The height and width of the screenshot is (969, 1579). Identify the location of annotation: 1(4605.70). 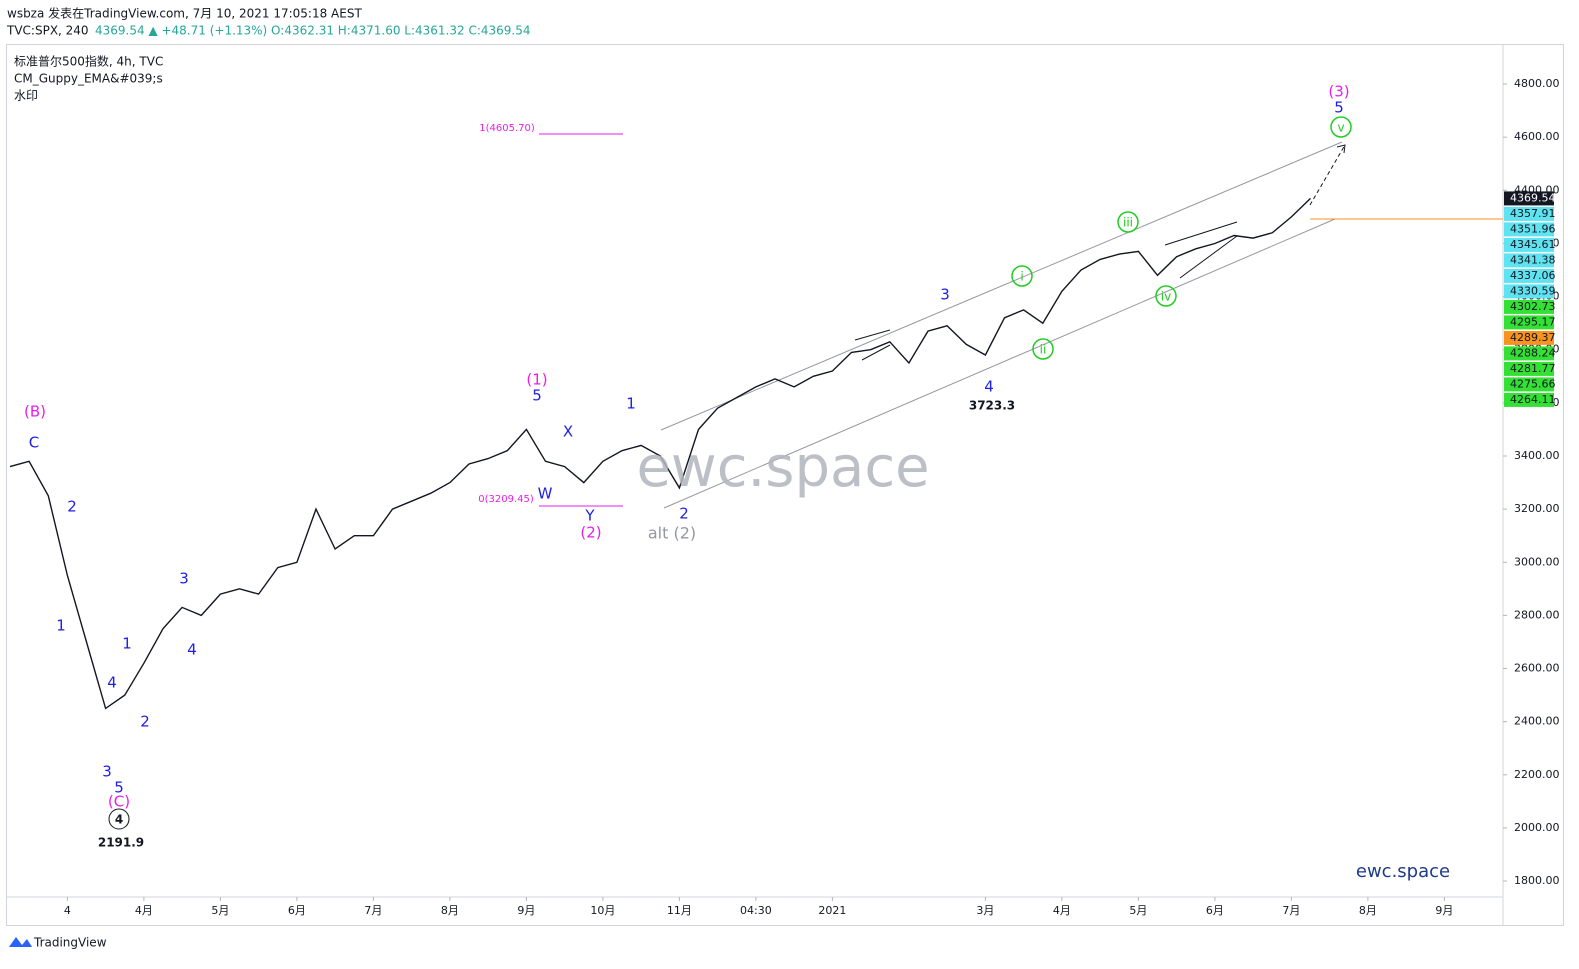
(507, 128).